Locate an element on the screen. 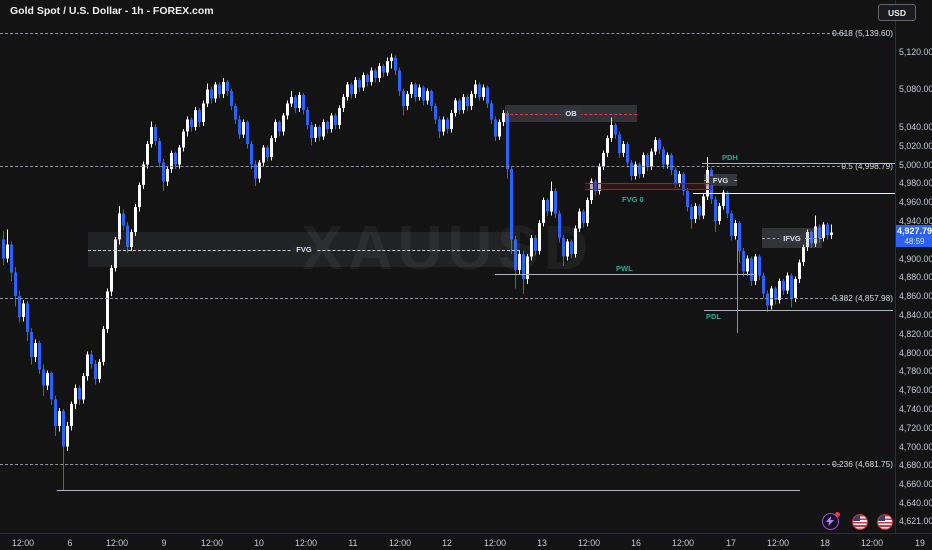 The height and width of the screenshot is (550, 932). fvg-box-large-label: FVG is located at coordinates (304, 250).